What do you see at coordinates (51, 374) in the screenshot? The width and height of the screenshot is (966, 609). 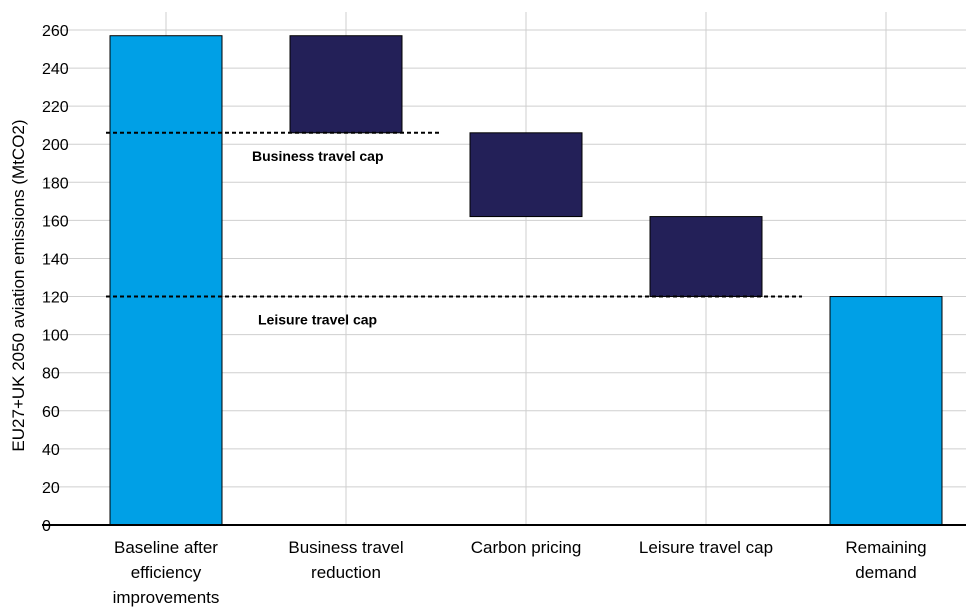 I see `y-tick-label: 80` at bounding box center [51, 374].